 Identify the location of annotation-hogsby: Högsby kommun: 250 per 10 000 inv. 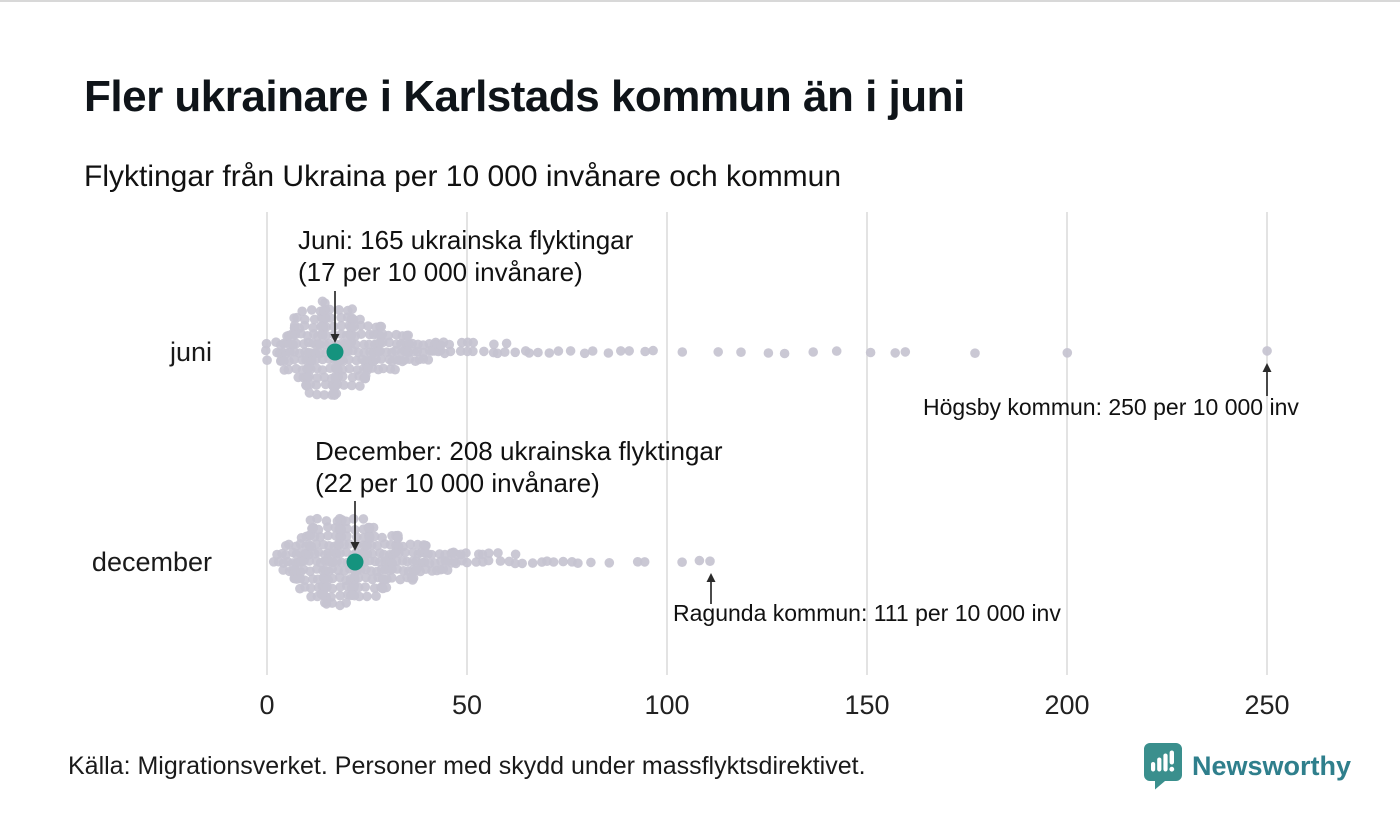
(1111, 407).